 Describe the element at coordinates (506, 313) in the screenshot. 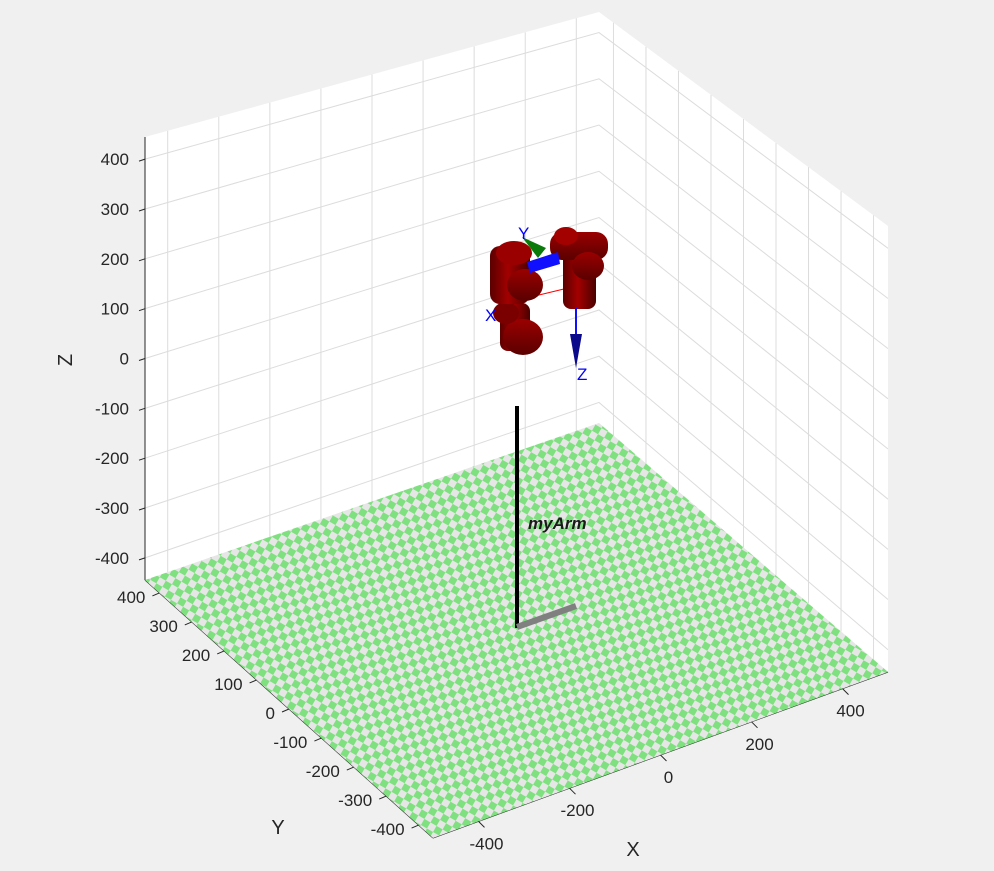

I see `lower-joint-cap` at that location.